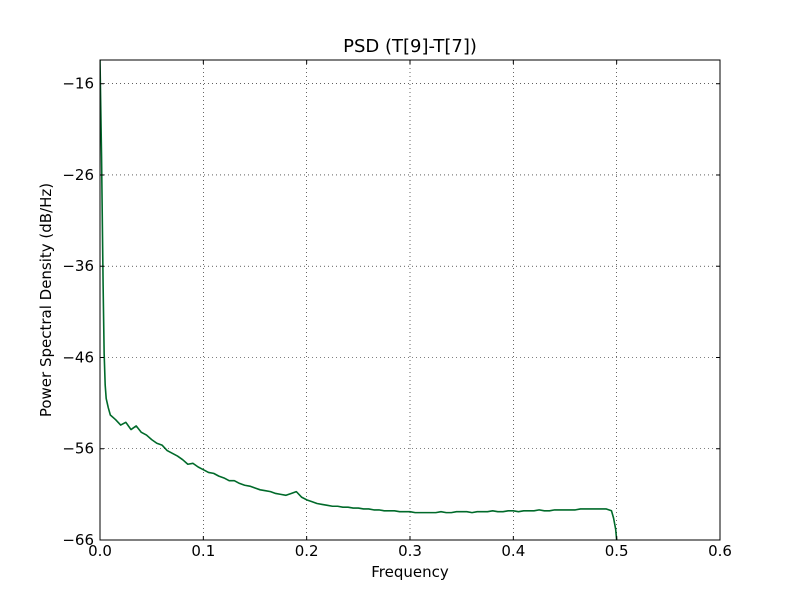  Describe the element at coordinates (410, 572) in the screenshot. I see `x-axis-label: Frequency` at that location.